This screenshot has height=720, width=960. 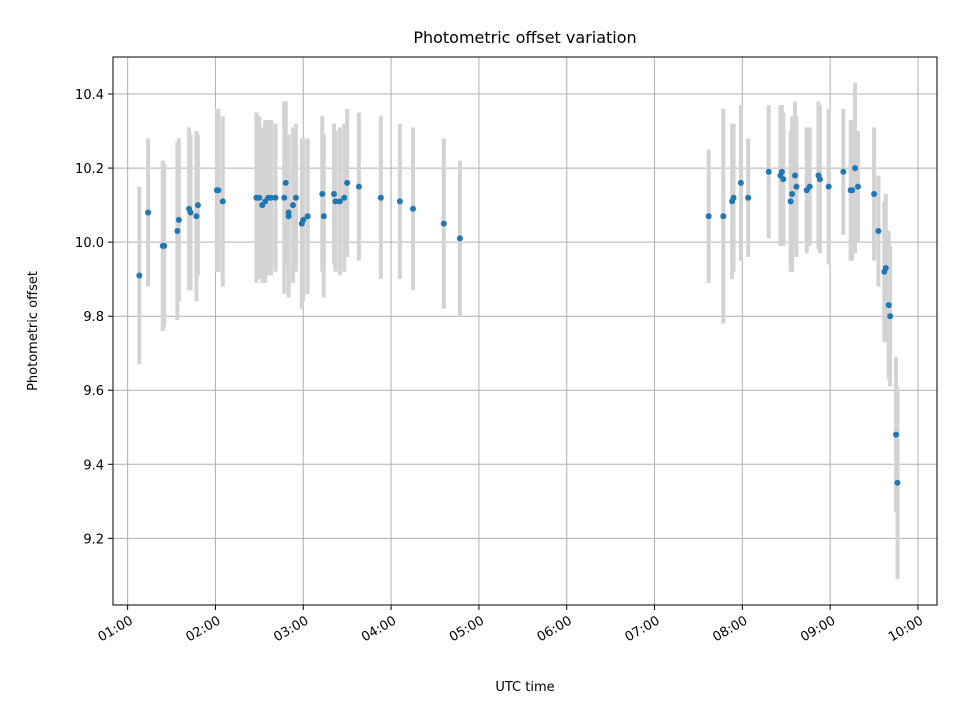 I want to click on x-tick-label: 08:00, so click(x=730, y=629).